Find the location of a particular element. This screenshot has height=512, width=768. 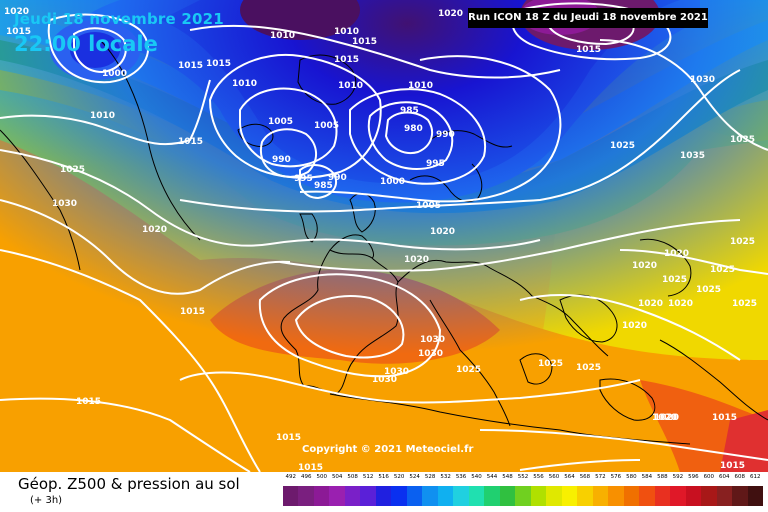

scale-label: 600 is located at coordinates (709, 477).